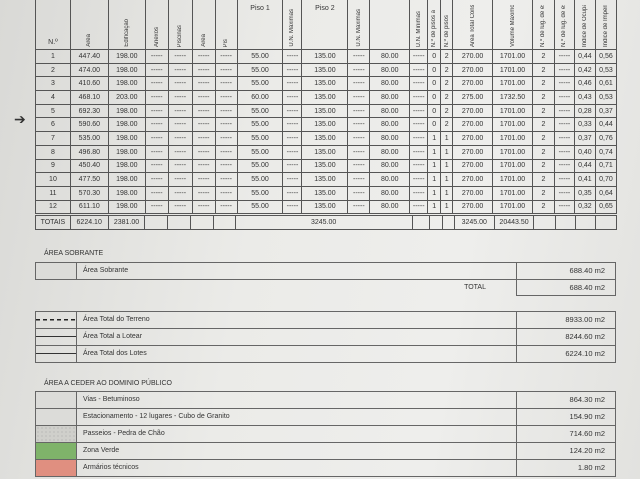 Image resolution: width=640 pixels, height=479 pixels. What do you see at coordinates (606, 193) in the screenshot?
I see `table-cell: 0,64` at bounding box center [606, 193].